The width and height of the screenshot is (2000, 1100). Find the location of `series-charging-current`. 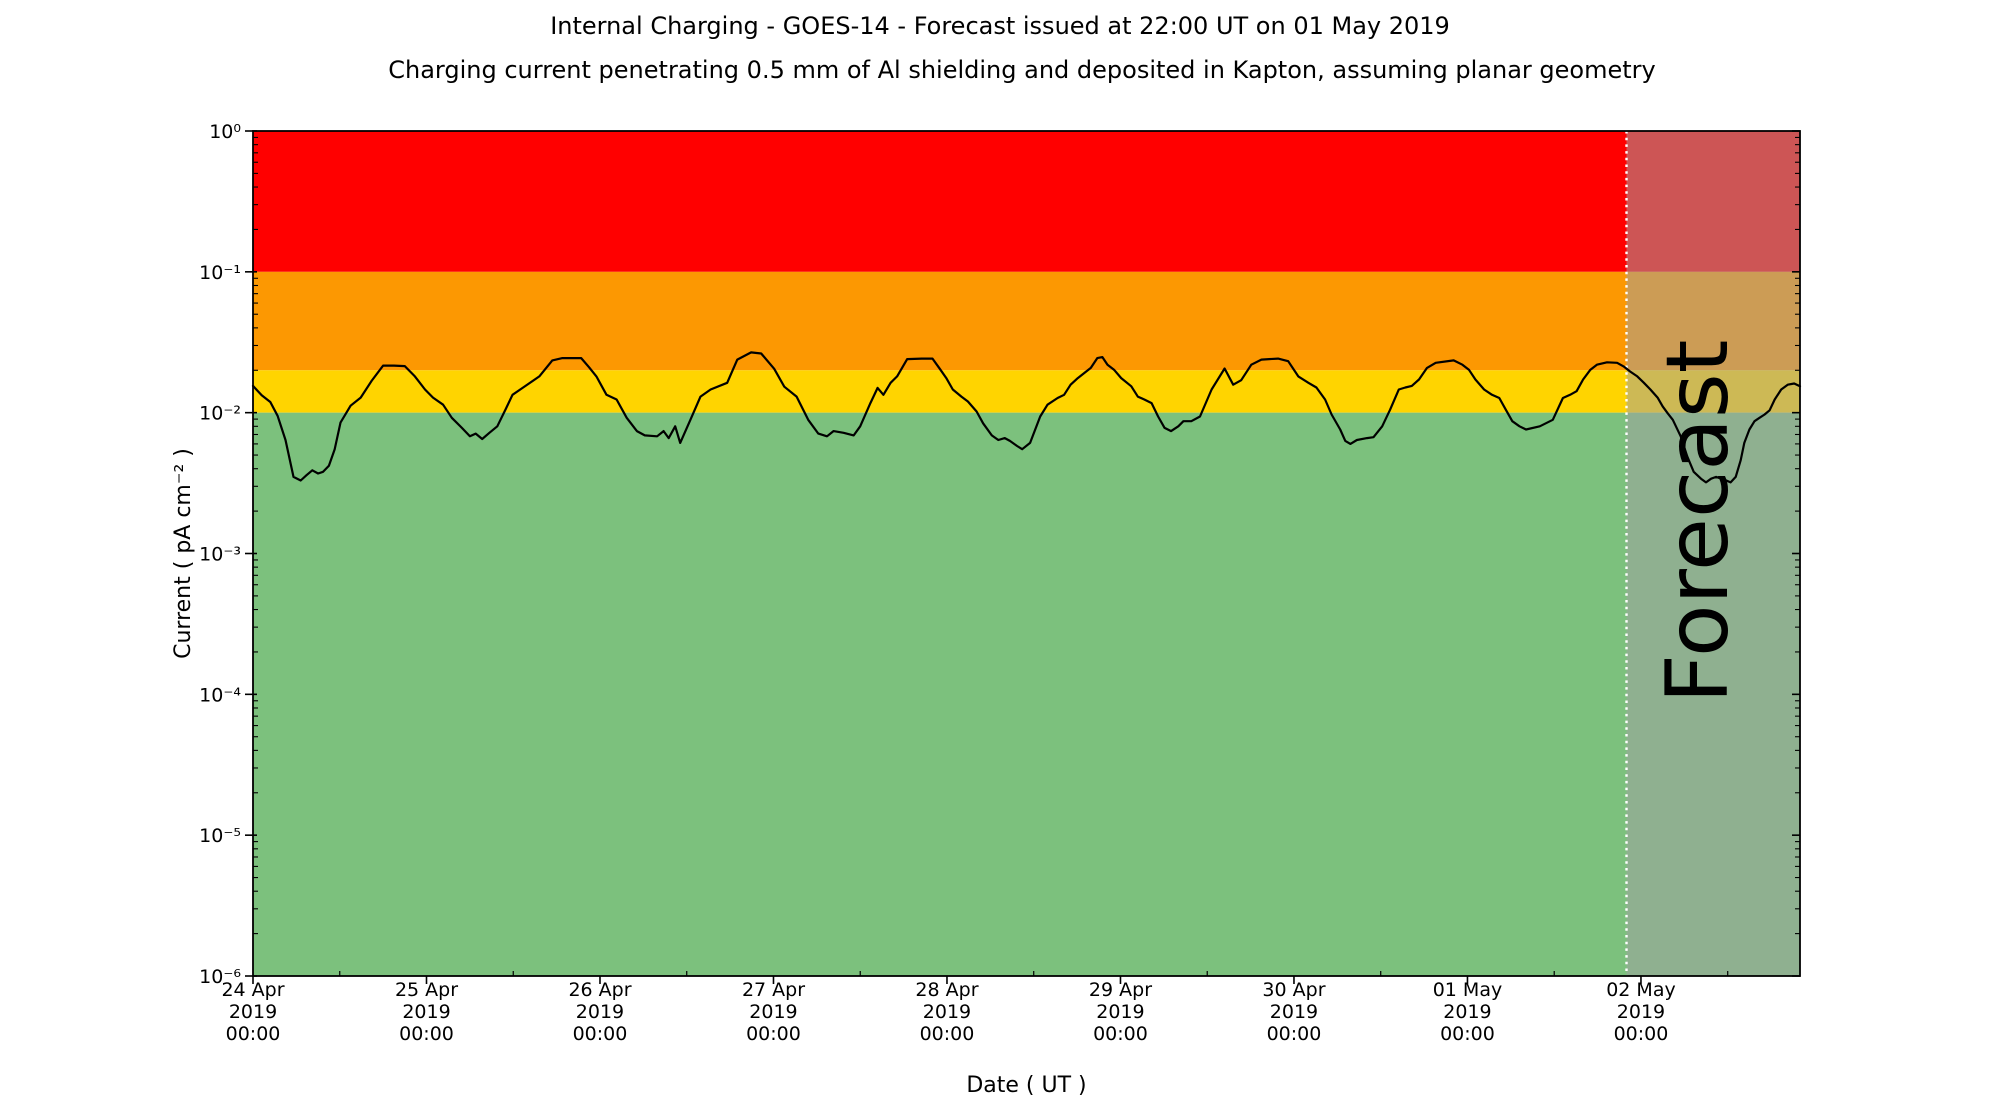

series-charging-current is located at coordinates (1026, 417).